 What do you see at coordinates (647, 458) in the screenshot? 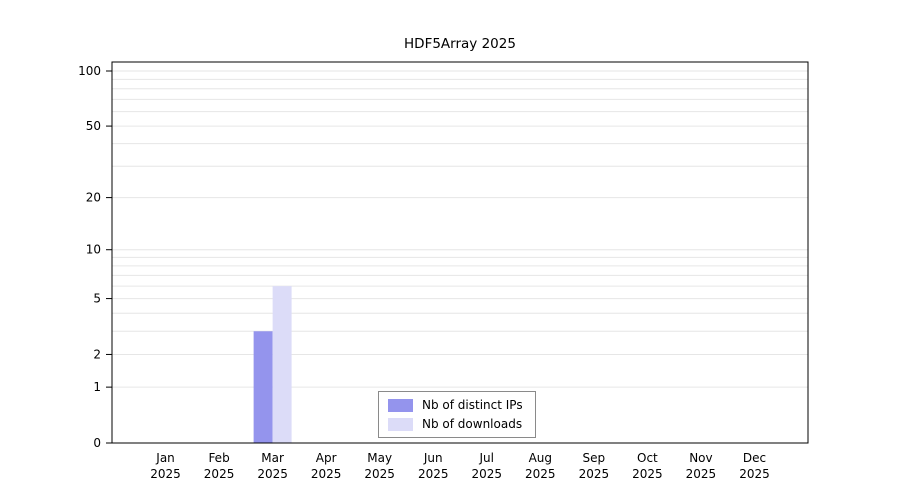
I see `x-tick-month: Oct` at bounding box center [647, 458].